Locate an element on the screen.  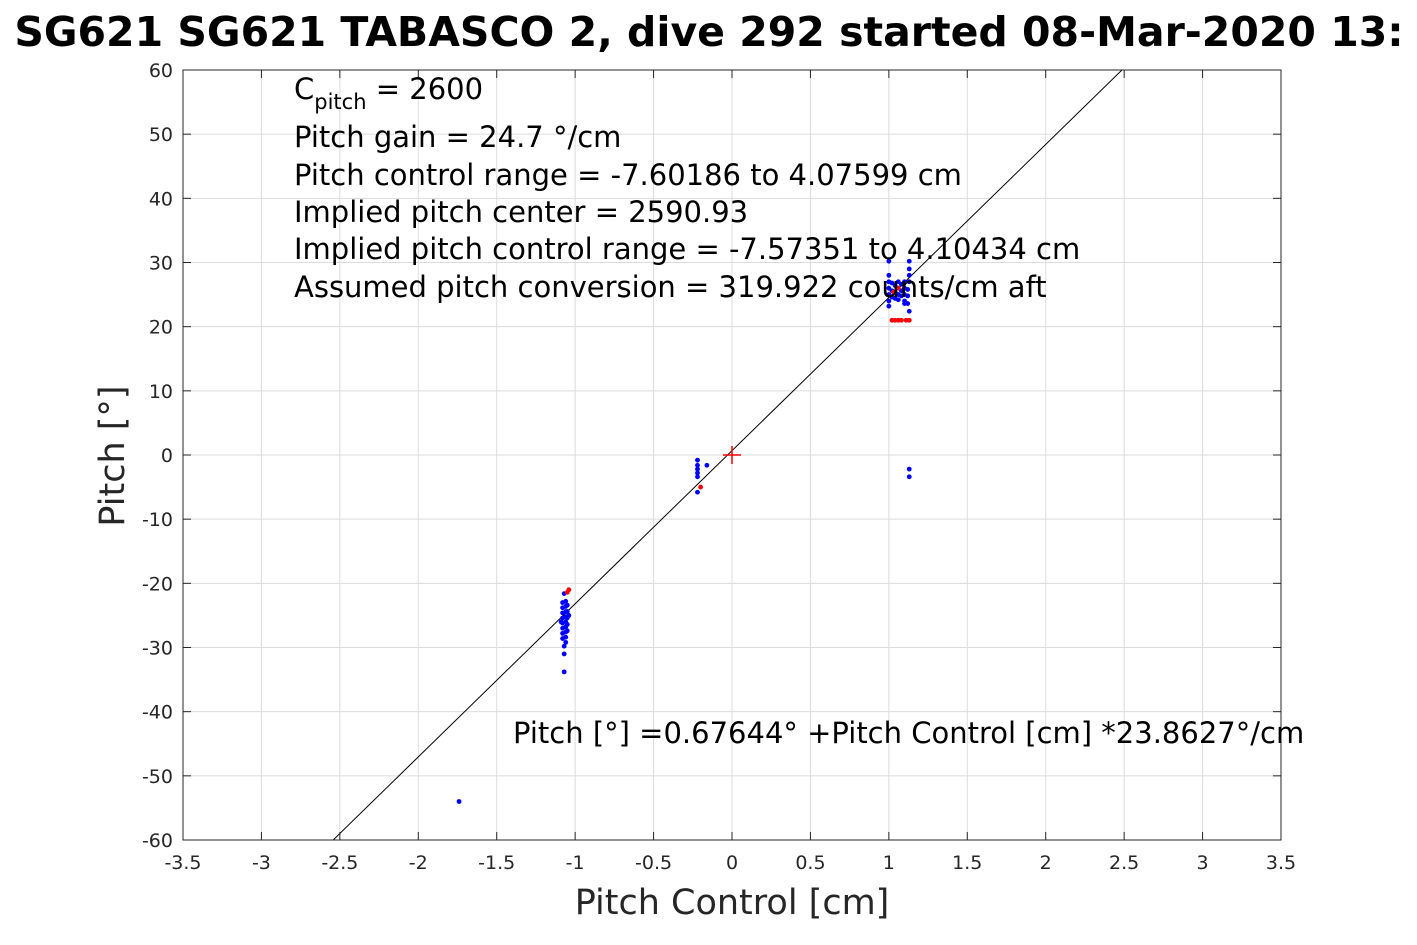
y-tick-labels: 60 50 40 30 20 10 0 -10 -20 -30 -40 -50 -60 is located at coordinates (157, 456).